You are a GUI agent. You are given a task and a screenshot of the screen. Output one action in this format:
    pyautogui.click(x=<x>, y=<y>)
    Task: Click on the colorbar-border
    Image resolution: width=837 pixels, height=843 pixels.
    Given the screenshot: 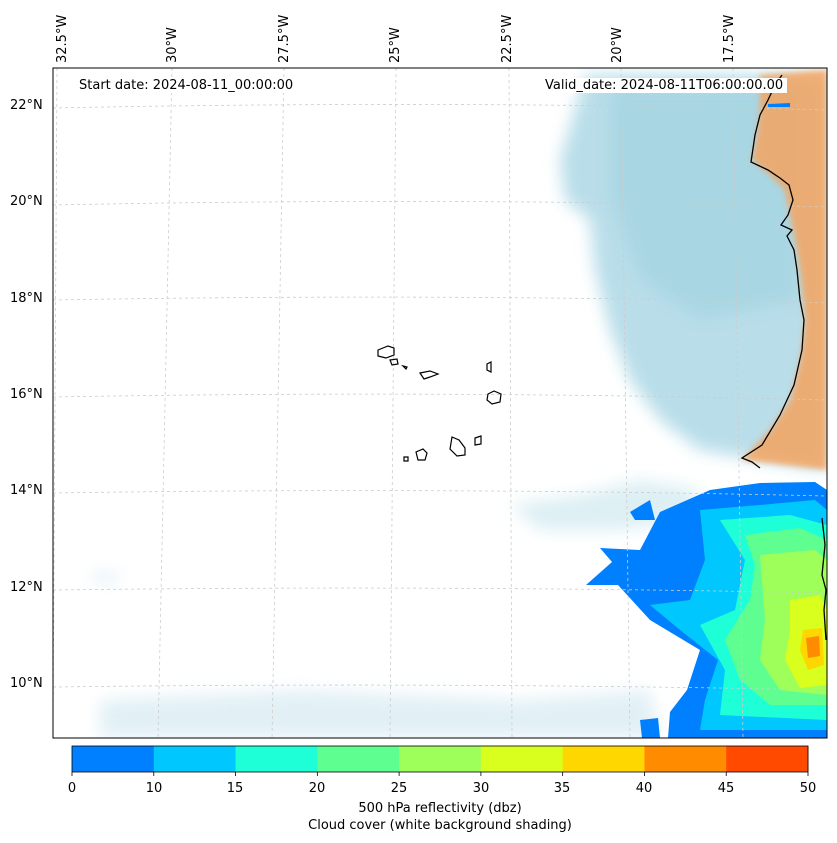 What is the action you would take?
    pyautogui.click(x=440, y=759)
    